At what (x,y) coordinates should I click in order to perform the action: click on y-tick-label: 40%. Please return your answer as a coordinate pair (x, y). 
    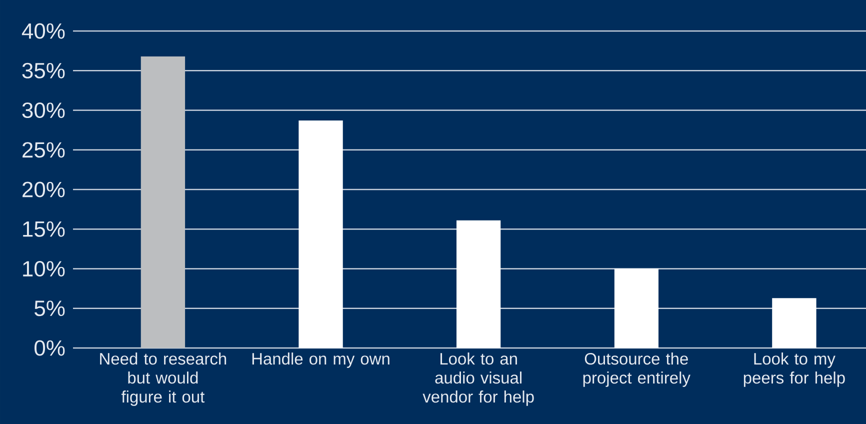
    Looking at the image, I should click on (43, 31).